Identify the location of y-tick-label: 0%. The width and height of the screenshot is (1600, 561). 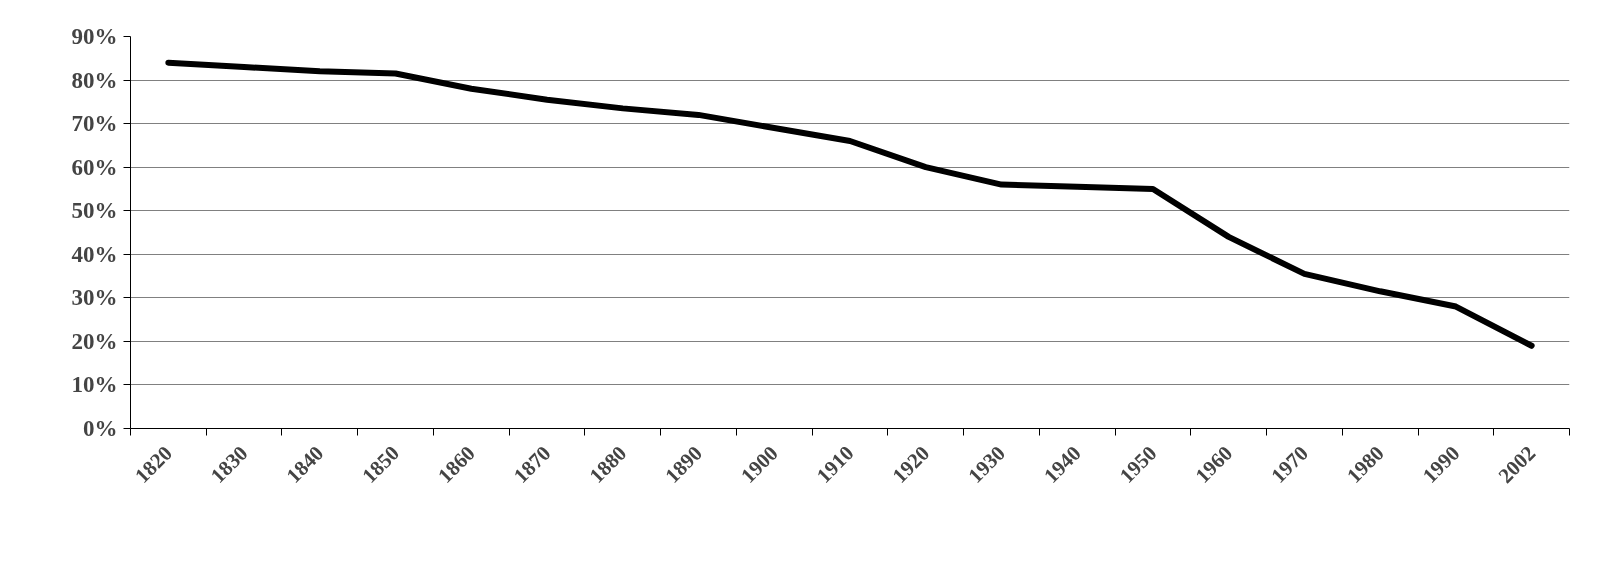
(100, 428).